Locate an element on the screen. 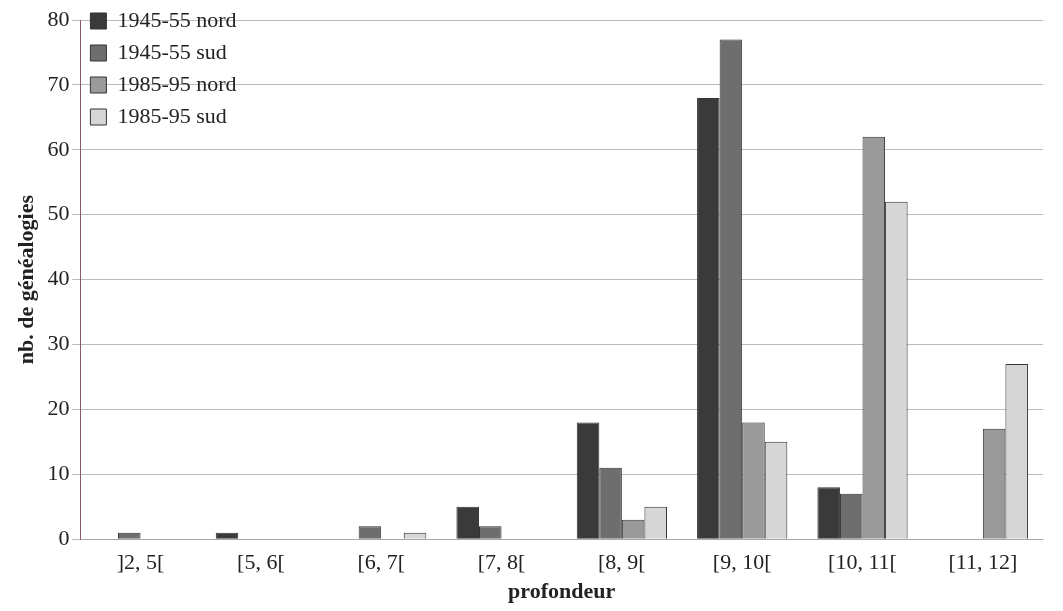  y-tick-label: 80 is located at coordinates (58, 18).